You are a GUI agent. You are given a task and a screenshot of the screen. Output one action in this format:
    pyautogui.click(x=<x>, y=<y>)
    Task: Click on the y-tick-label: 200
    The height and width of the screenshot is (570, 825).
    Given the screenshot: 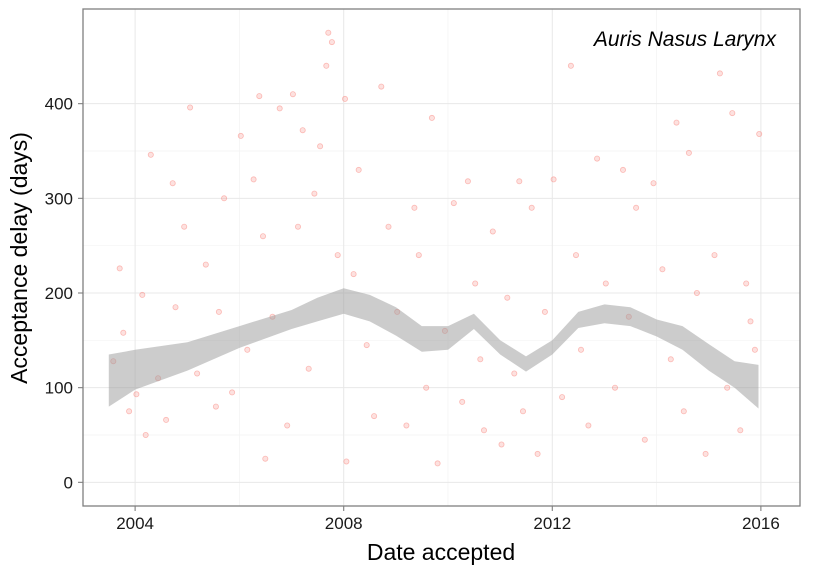 What is the action you would take?
    pyautogui.click(x=59, y=293)
    